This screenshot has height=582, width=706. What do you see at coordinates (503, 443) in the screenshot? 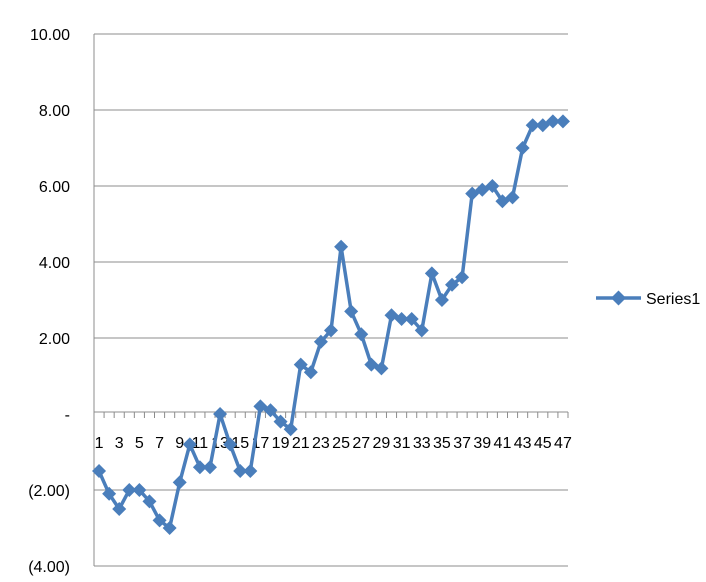
I see `x-tick-label: 41` at bounding box center [503, 443].